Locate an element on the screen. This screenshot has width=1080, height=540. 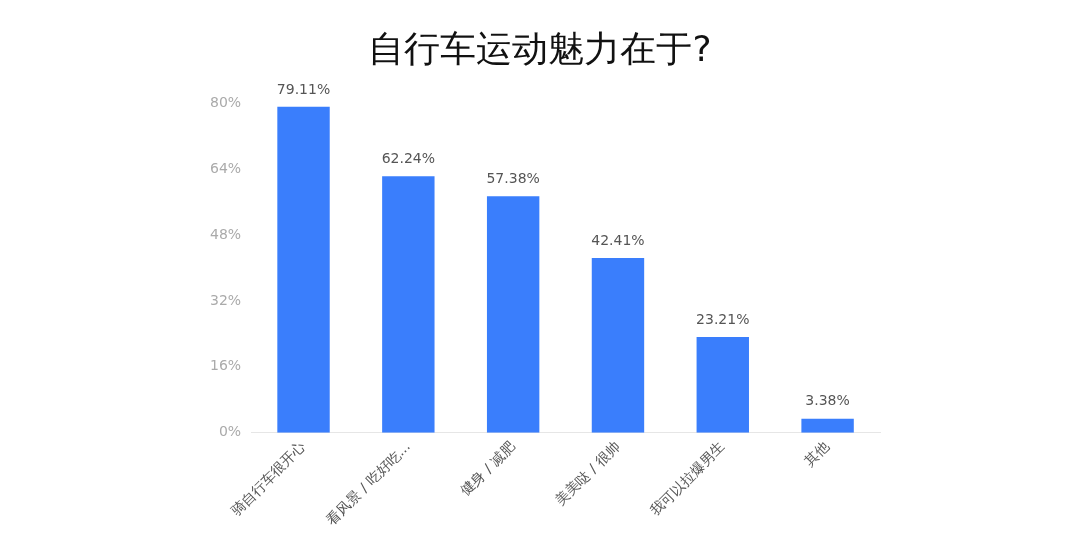
x-tick-label: 骑自行车很开心 is located at coordinates (268, 478).